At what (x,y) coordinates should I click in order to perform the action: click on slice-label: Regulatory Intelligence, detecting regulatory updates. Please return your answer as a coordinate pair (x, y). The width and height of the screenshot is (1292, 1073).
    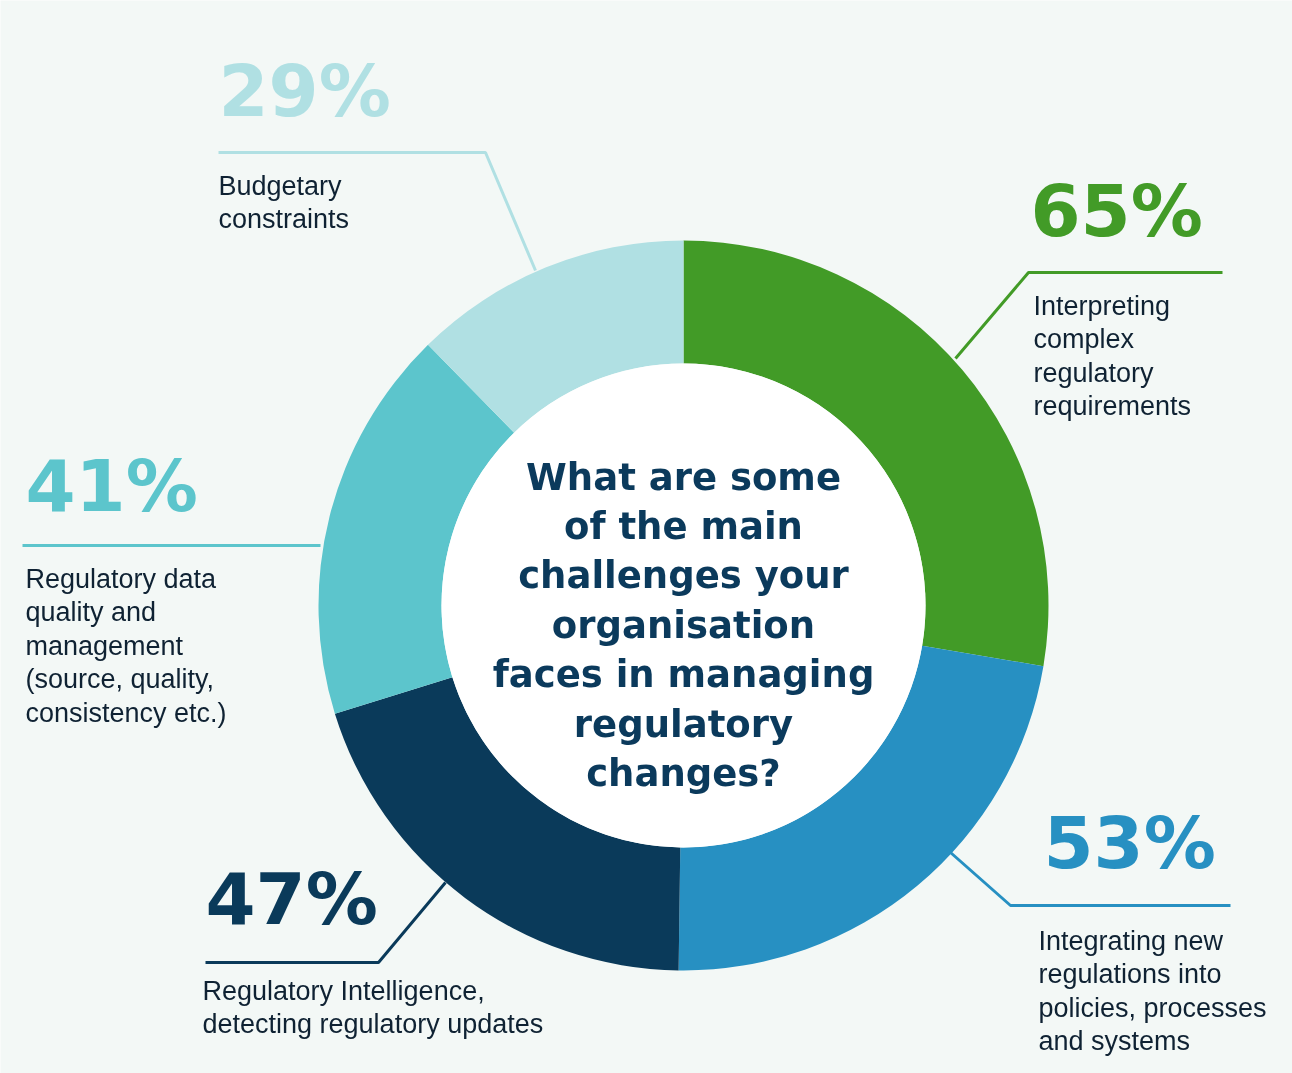
    Looking at the image, I should click on (373, 1007).